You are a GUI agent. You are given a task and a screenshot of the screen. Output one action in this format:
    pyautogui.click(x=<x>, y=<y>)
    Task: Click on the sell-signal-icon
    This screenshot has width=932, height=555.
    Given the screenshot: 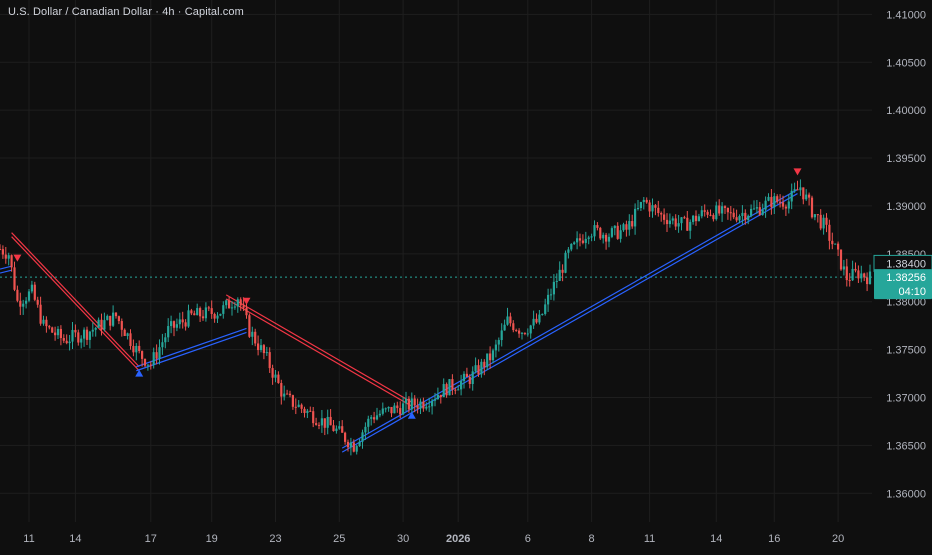 What is the action you would take?
    pyautogui.click(x=17, y=258)
    